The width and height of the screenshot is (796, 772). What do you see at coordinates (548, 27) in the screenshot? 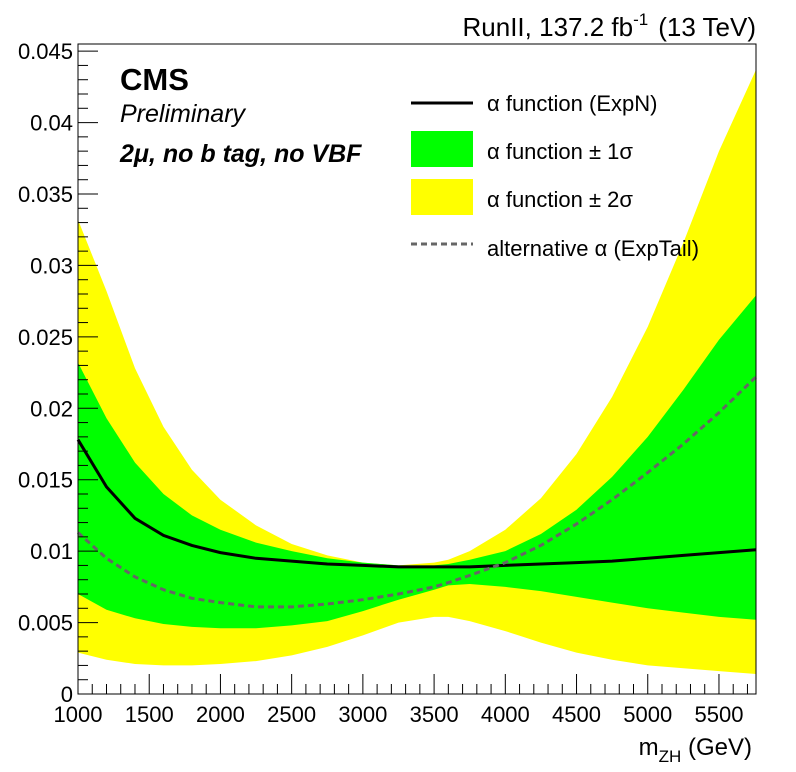
I see `run-label: RunII, 137.2 fb` at bounding box center [548, 27].